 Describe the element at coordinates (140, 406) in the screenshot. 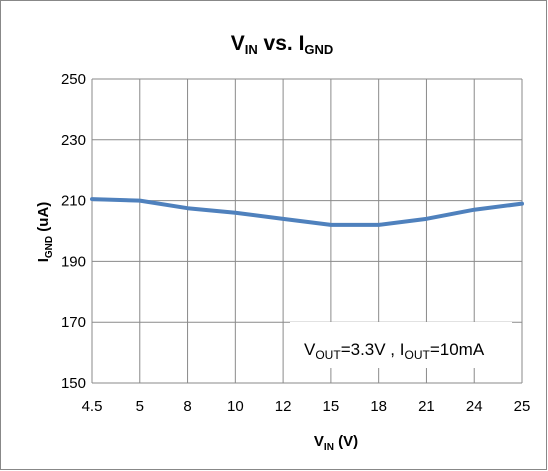

I see `x-tick-label: 5` at that location.